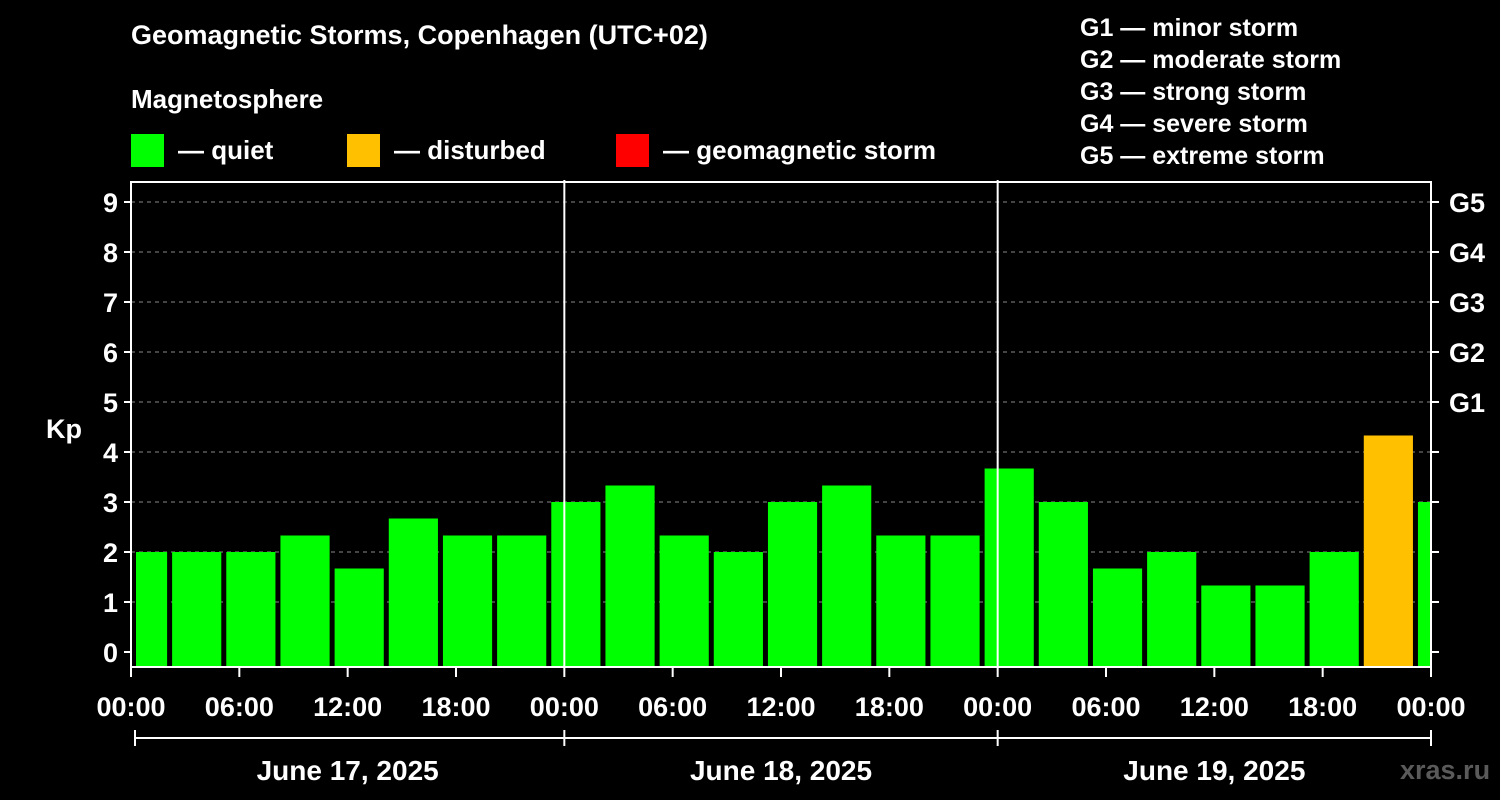  What do you see at coordinates (470, 149) in the screenshot?
I see `legend-disturbed-label: — disturbed` at bounding box center [470, 149].